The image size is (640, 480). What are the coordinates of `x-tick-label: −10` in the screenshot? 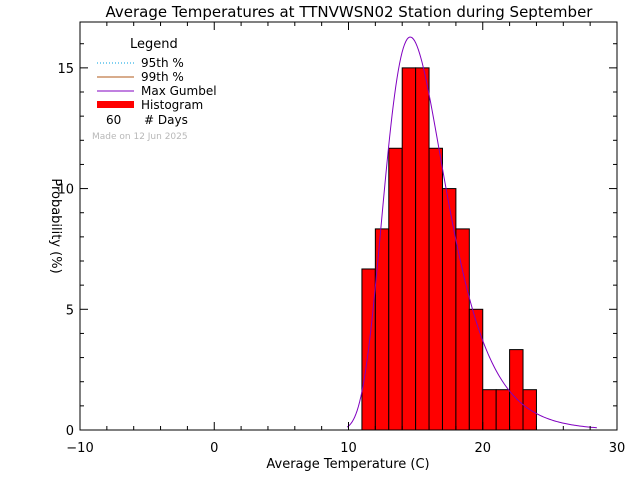 It's located at (79, 448).